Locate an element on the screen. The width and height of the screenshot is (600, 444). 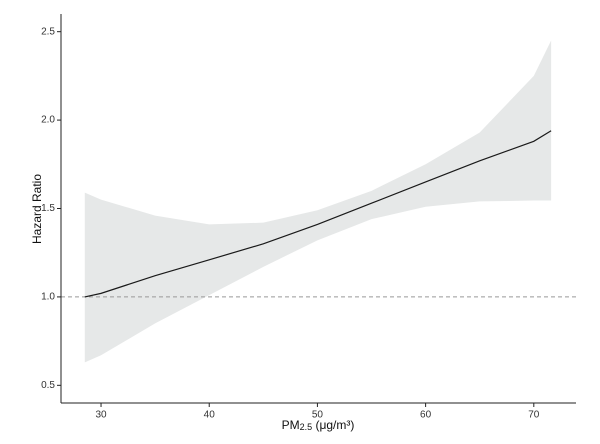
x-label-sub: 2.5 is located at coordinates (306, 427).